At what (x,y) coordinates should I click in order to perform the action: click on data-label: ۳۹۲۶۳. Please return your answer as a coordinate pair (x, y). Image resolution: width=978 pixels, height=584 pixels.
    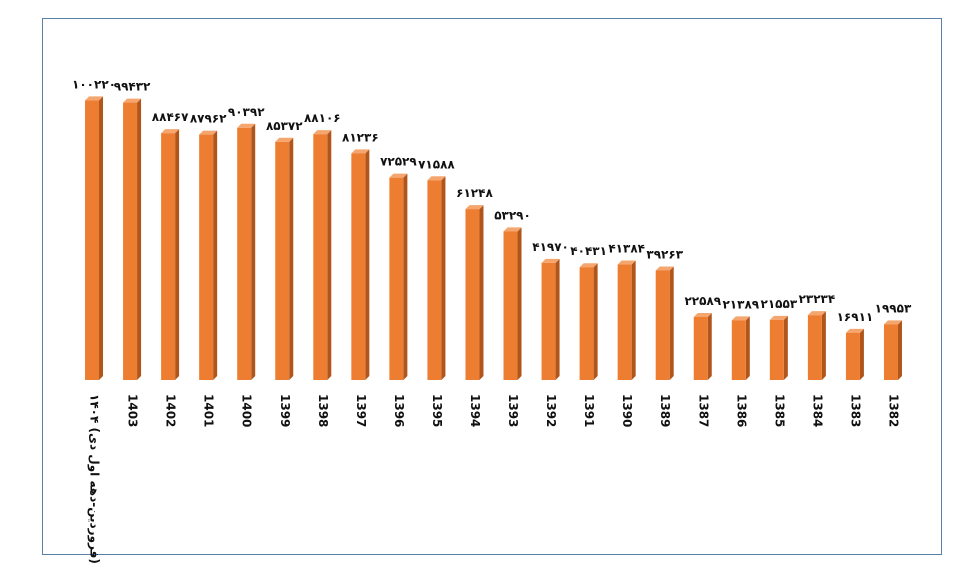
    Looking at the image, I should click on (664, 254).